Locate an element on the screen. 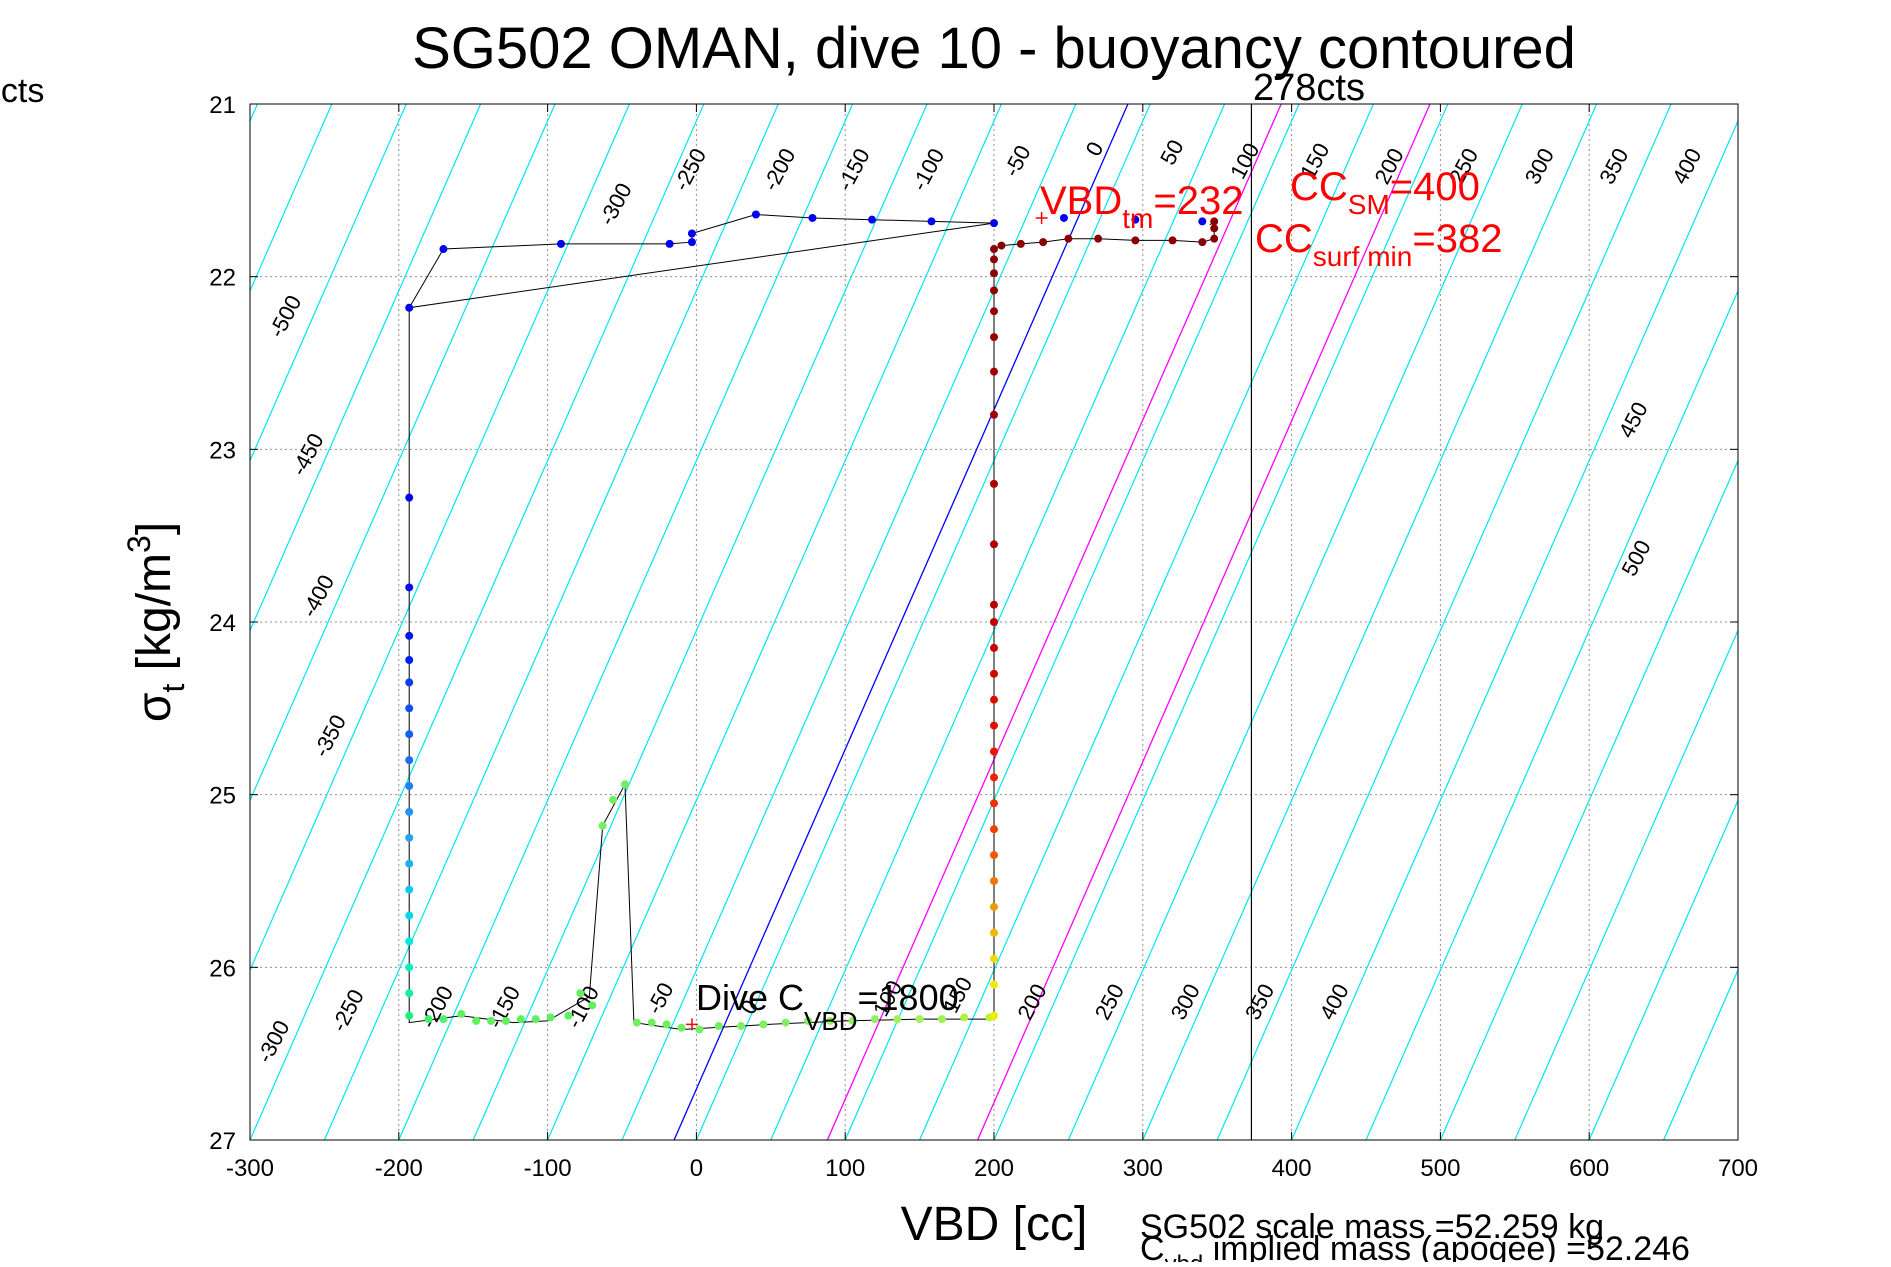 Image resolution: width=1891 pixels, height=1267 pixels. dive-c-vbd-marker is located at coordinates (691, 1024).